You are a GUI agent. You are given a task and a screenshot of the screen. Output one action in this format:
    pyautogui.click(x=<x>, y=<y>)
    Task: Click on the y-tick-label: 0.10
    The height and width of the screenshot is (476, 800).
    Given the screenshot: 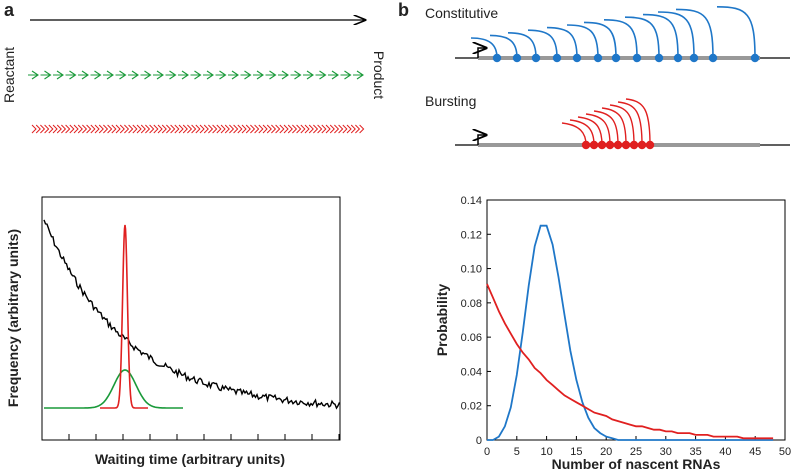 What is the action you would take?
    pyautogui.click(x=471, y=270)
    